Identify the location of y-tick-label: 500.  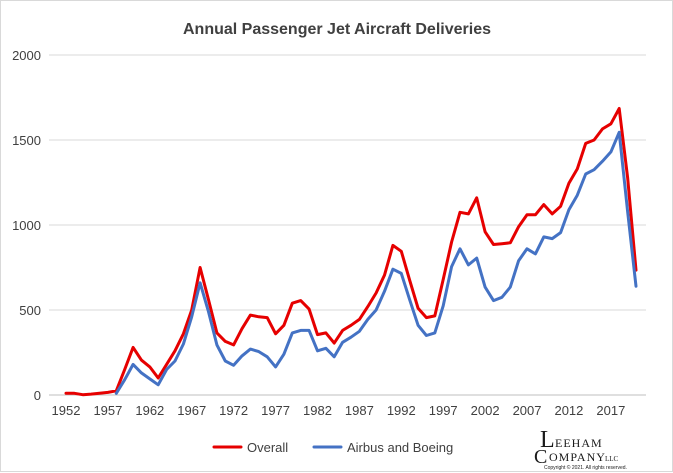
(30, 310).